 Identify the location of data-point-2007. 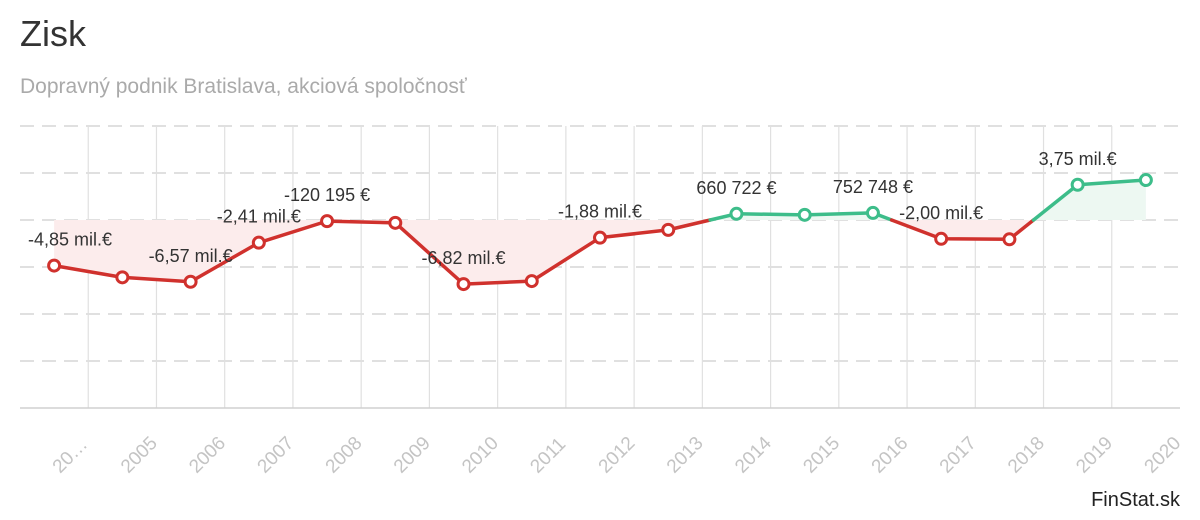
(258, 242).